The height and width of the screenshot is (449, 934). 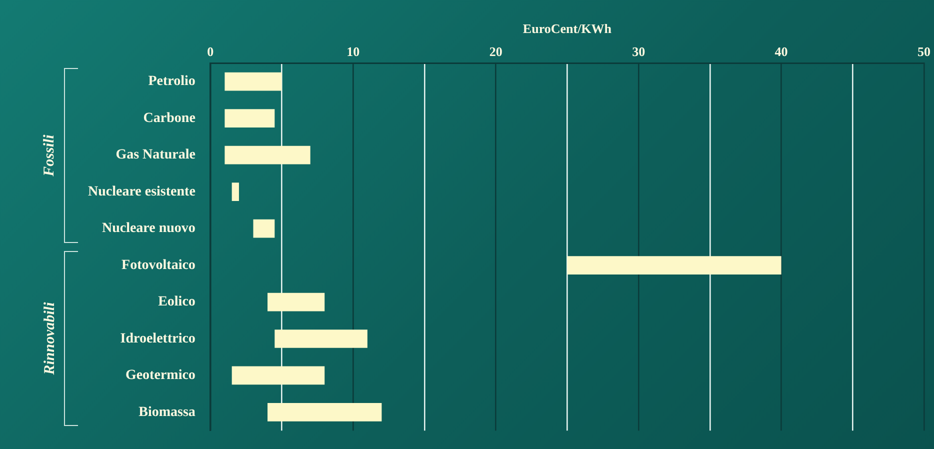 What do you see at coordinates (149, 228) in the screenshot?
I see `y-tick-label: Nucleare nuovo` at bounding box center [149, 228].